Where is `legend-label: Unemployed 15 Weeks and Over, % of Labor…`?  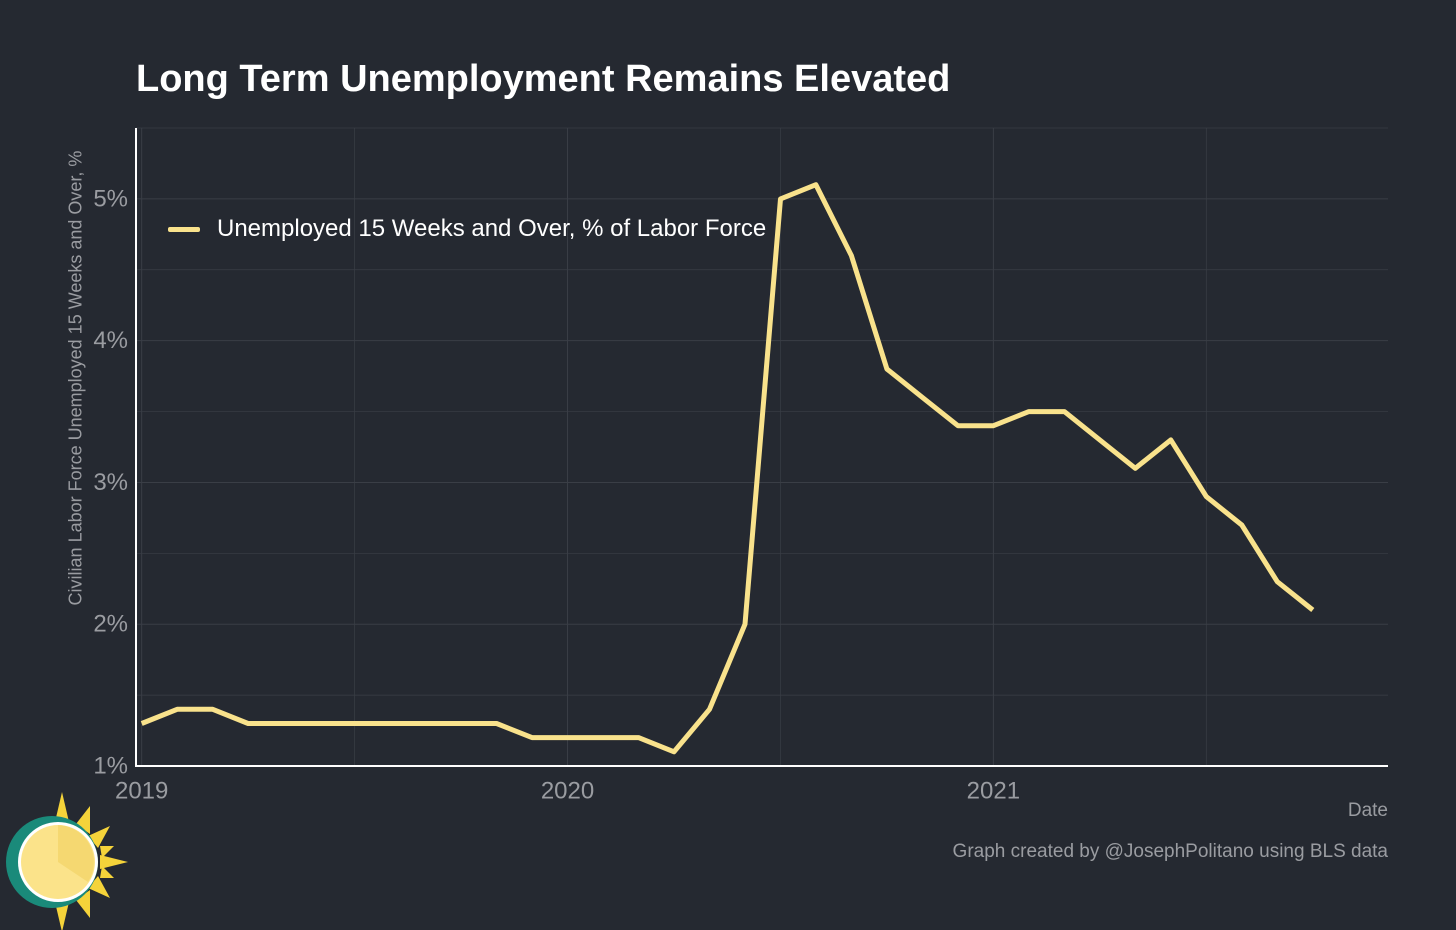 legend-label: Unemployed 15 Weeks and Over, % of Labor… is located at coordinates (492, 228).